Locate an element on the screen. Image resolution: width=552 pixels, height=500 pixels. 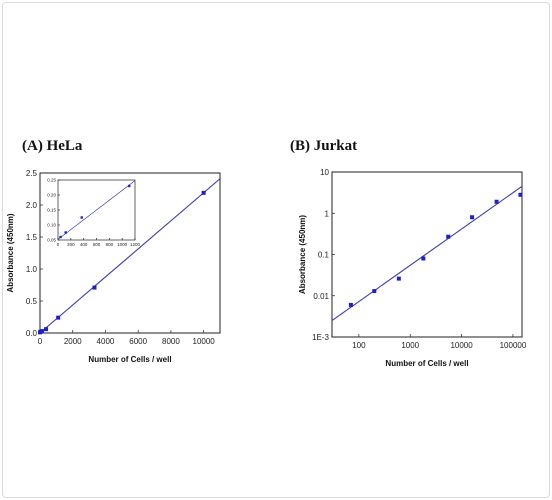
hela-inset-fit-line is located at coordinates (96, 210).